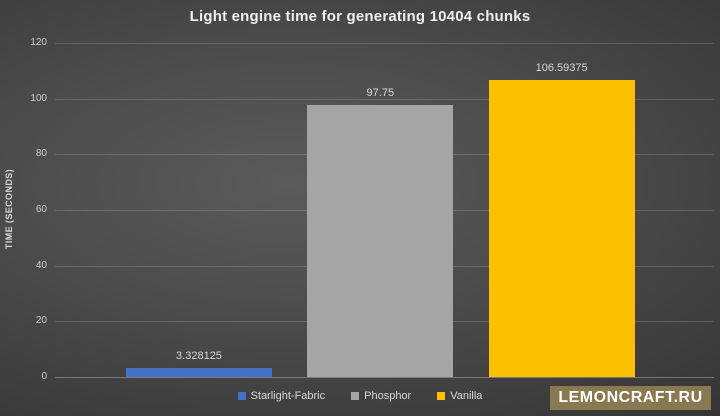  I want to click on y-tick-label-120: 120, so click(38, 42).